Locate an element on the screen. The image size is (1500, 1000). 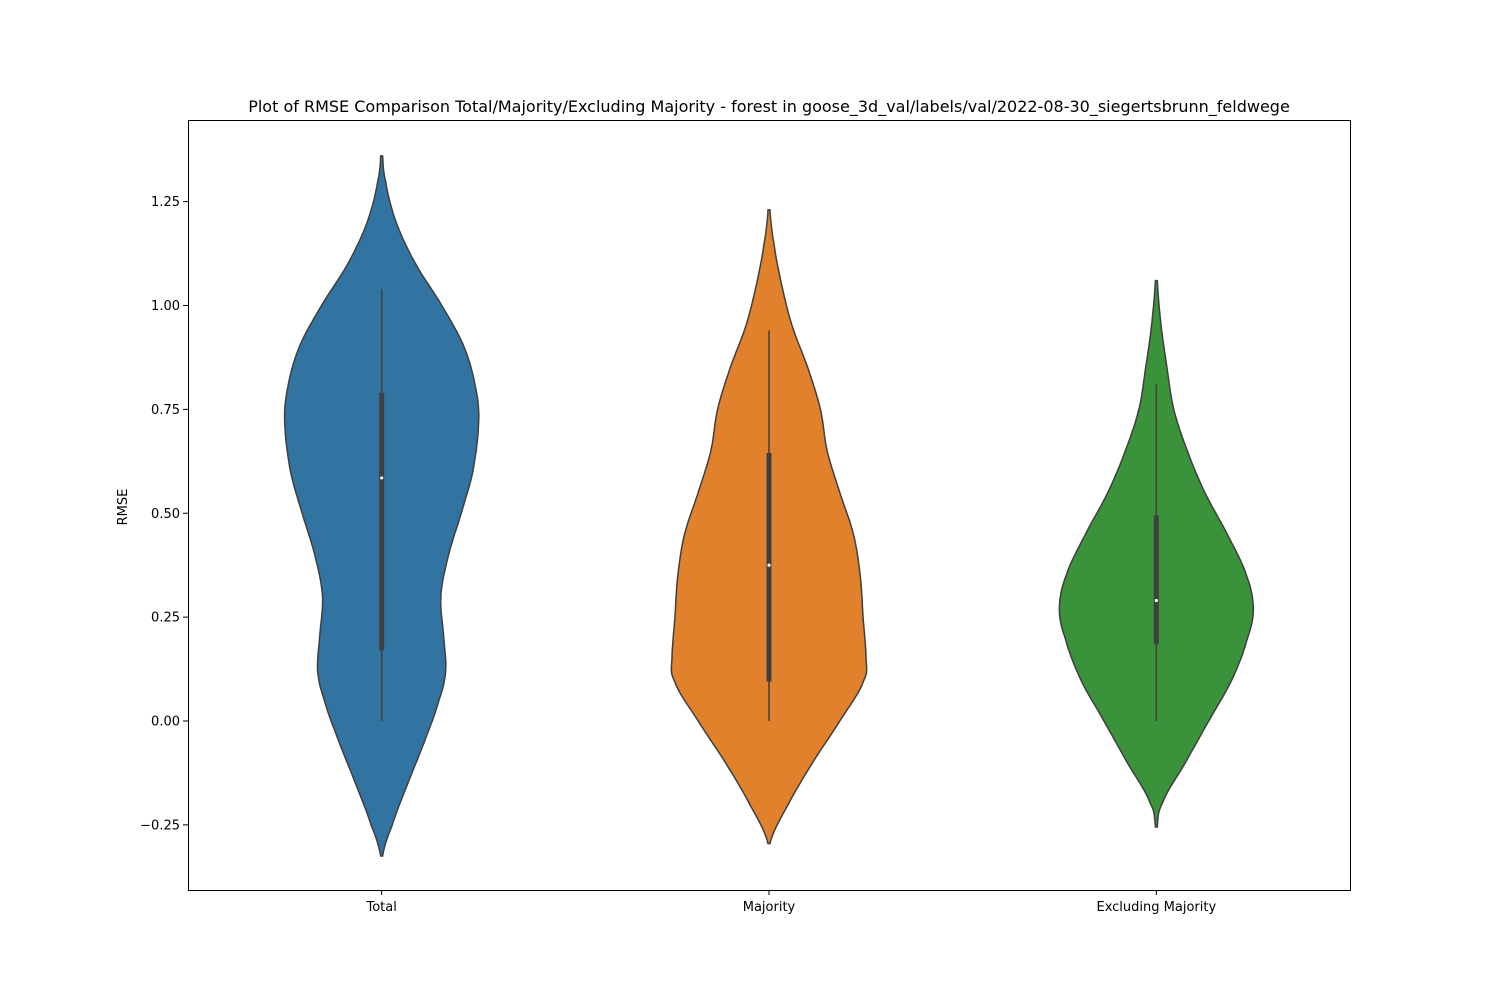
y-tick-label: 1.25 is located at coordinates (165, 202).